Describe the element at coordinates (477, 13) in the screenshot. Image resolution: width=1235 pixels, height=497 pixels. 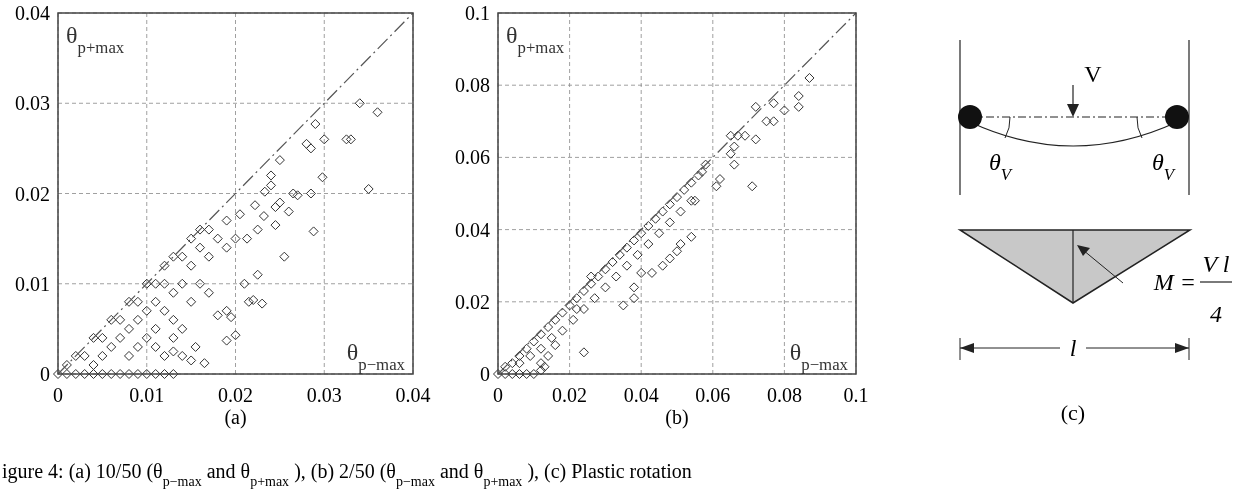
I see `y-tick-label: 0.1` at that location.